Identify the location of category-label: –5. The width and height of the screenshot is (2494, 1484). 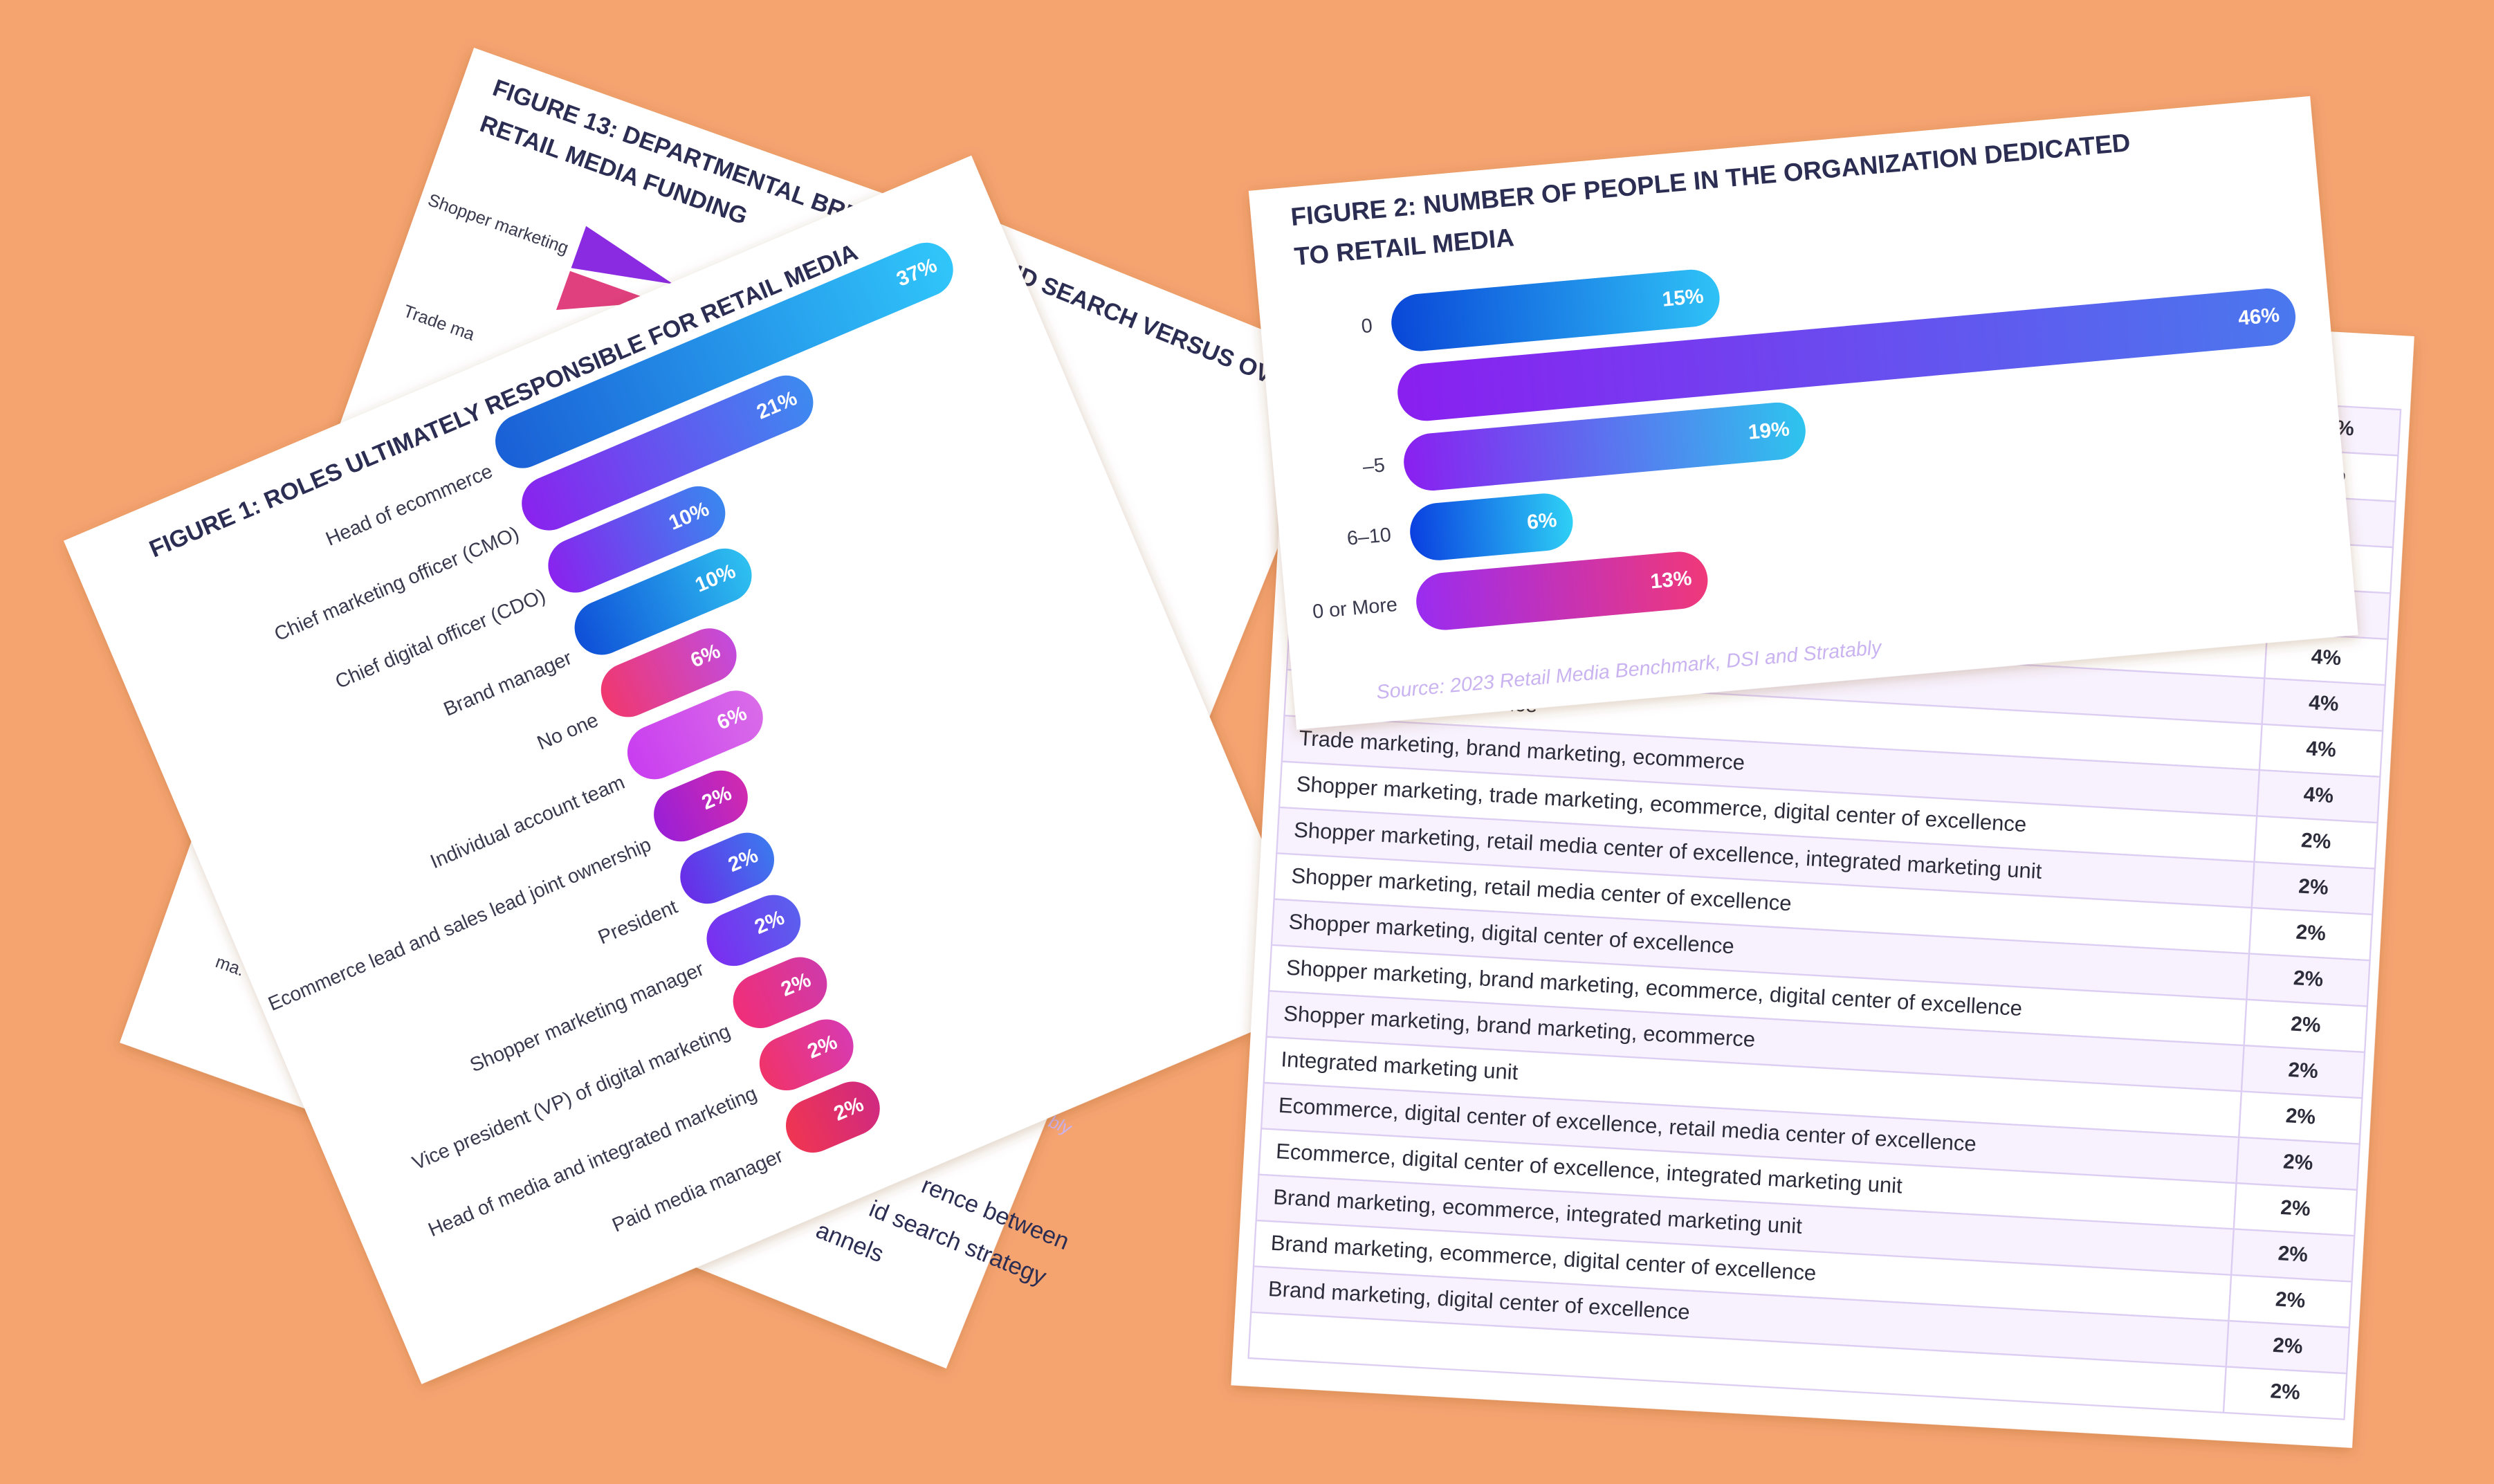
(1374, 466).